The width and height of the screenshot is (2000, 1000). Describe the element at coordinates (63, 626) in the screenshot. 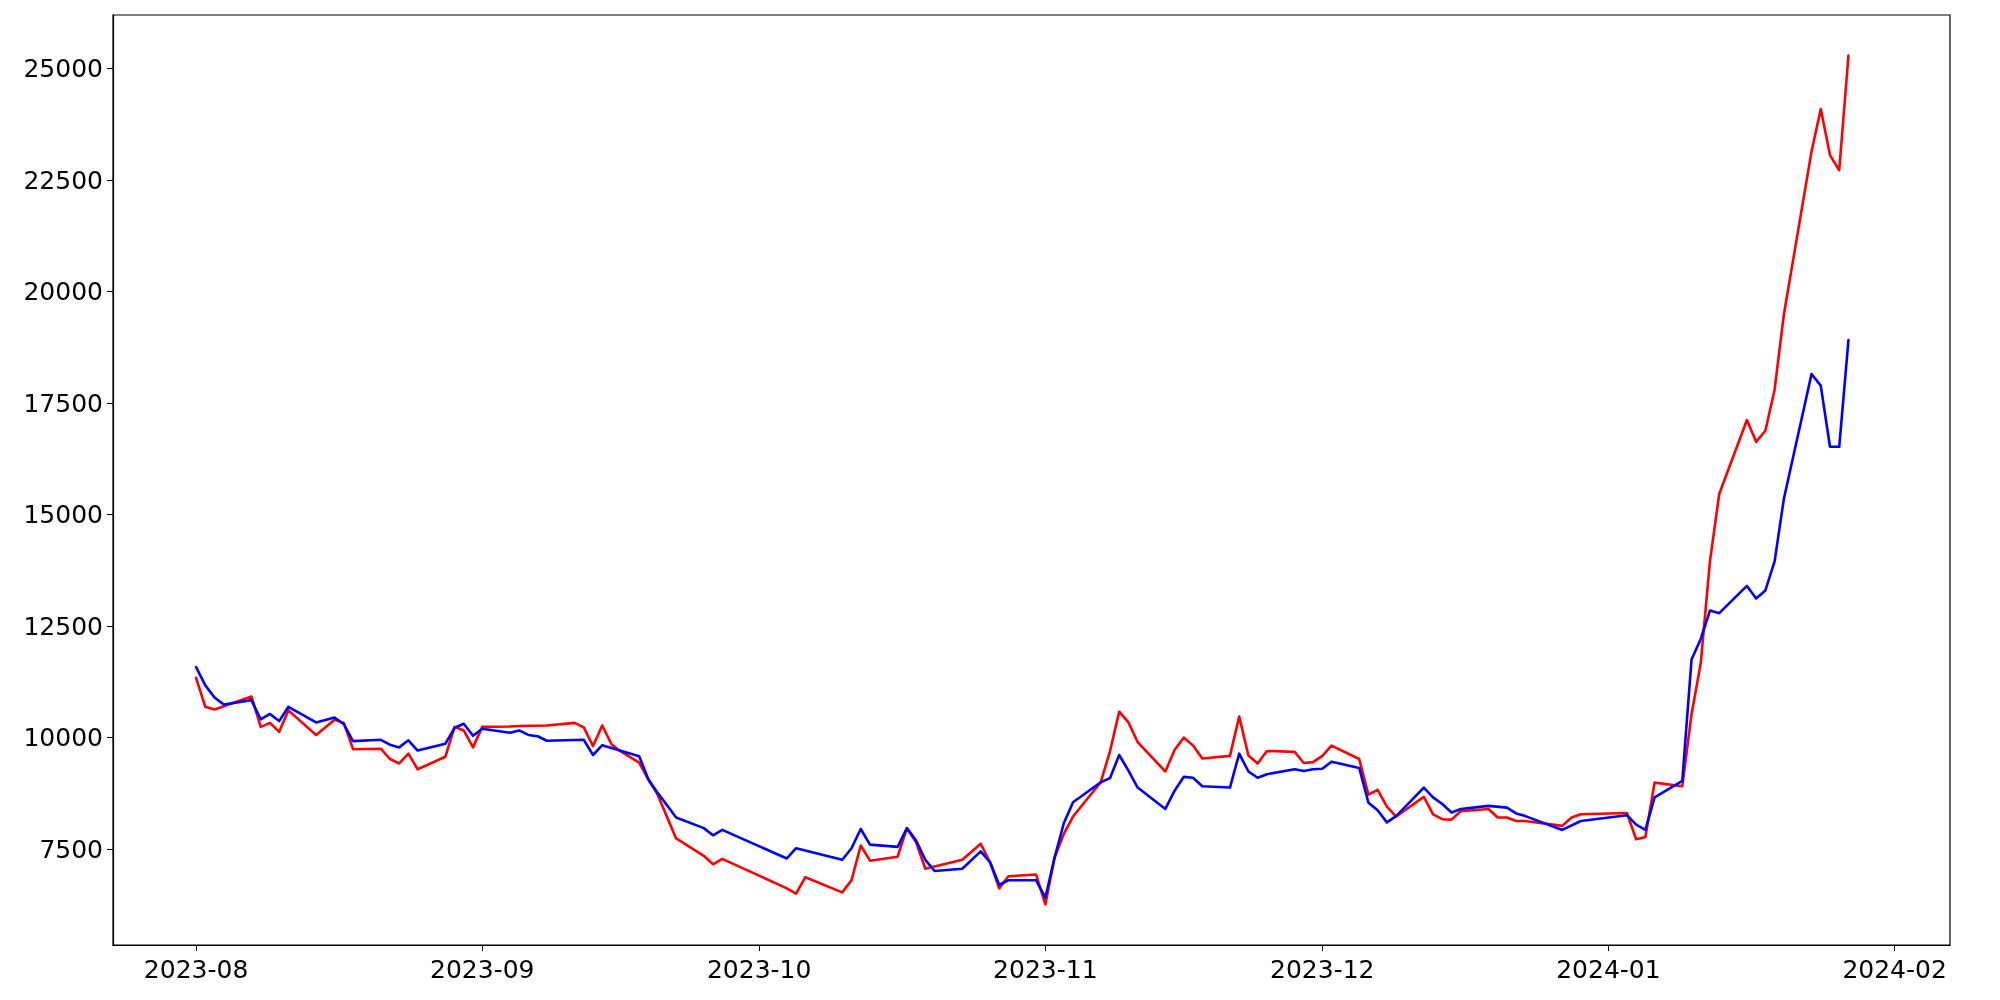

I see `y-tick-label: 12500` at that location.